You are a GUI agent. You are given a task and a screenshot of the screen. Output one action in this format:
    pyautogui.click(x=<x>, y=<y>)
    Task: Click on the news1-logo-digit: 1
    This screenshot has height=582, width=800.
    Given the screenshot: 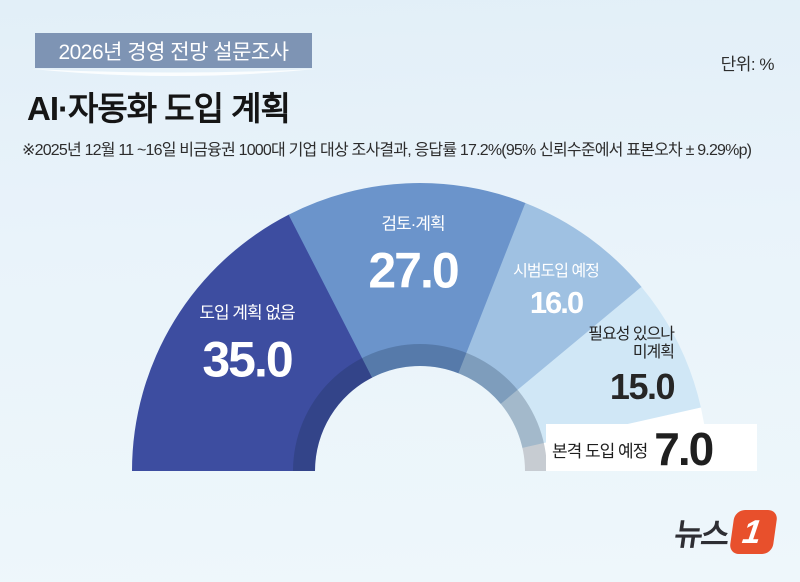 What is the action you would take?
    pyautogui.click(x=752, y=531)
    